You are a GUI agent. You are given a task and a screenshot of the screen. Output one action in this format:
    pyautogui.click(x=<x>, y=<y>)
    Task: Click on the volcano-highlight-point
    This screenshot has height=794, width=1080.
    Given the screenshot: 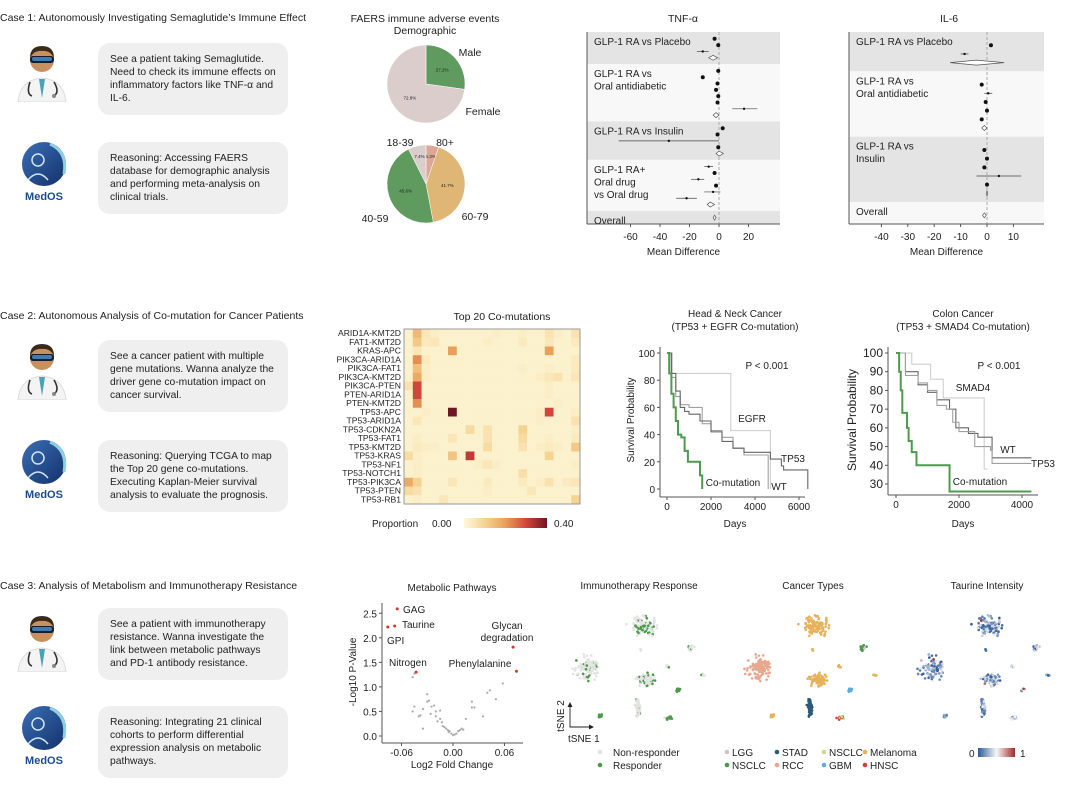 What is the action you would take?
    pyautogui.click(x=516, y=671)
    